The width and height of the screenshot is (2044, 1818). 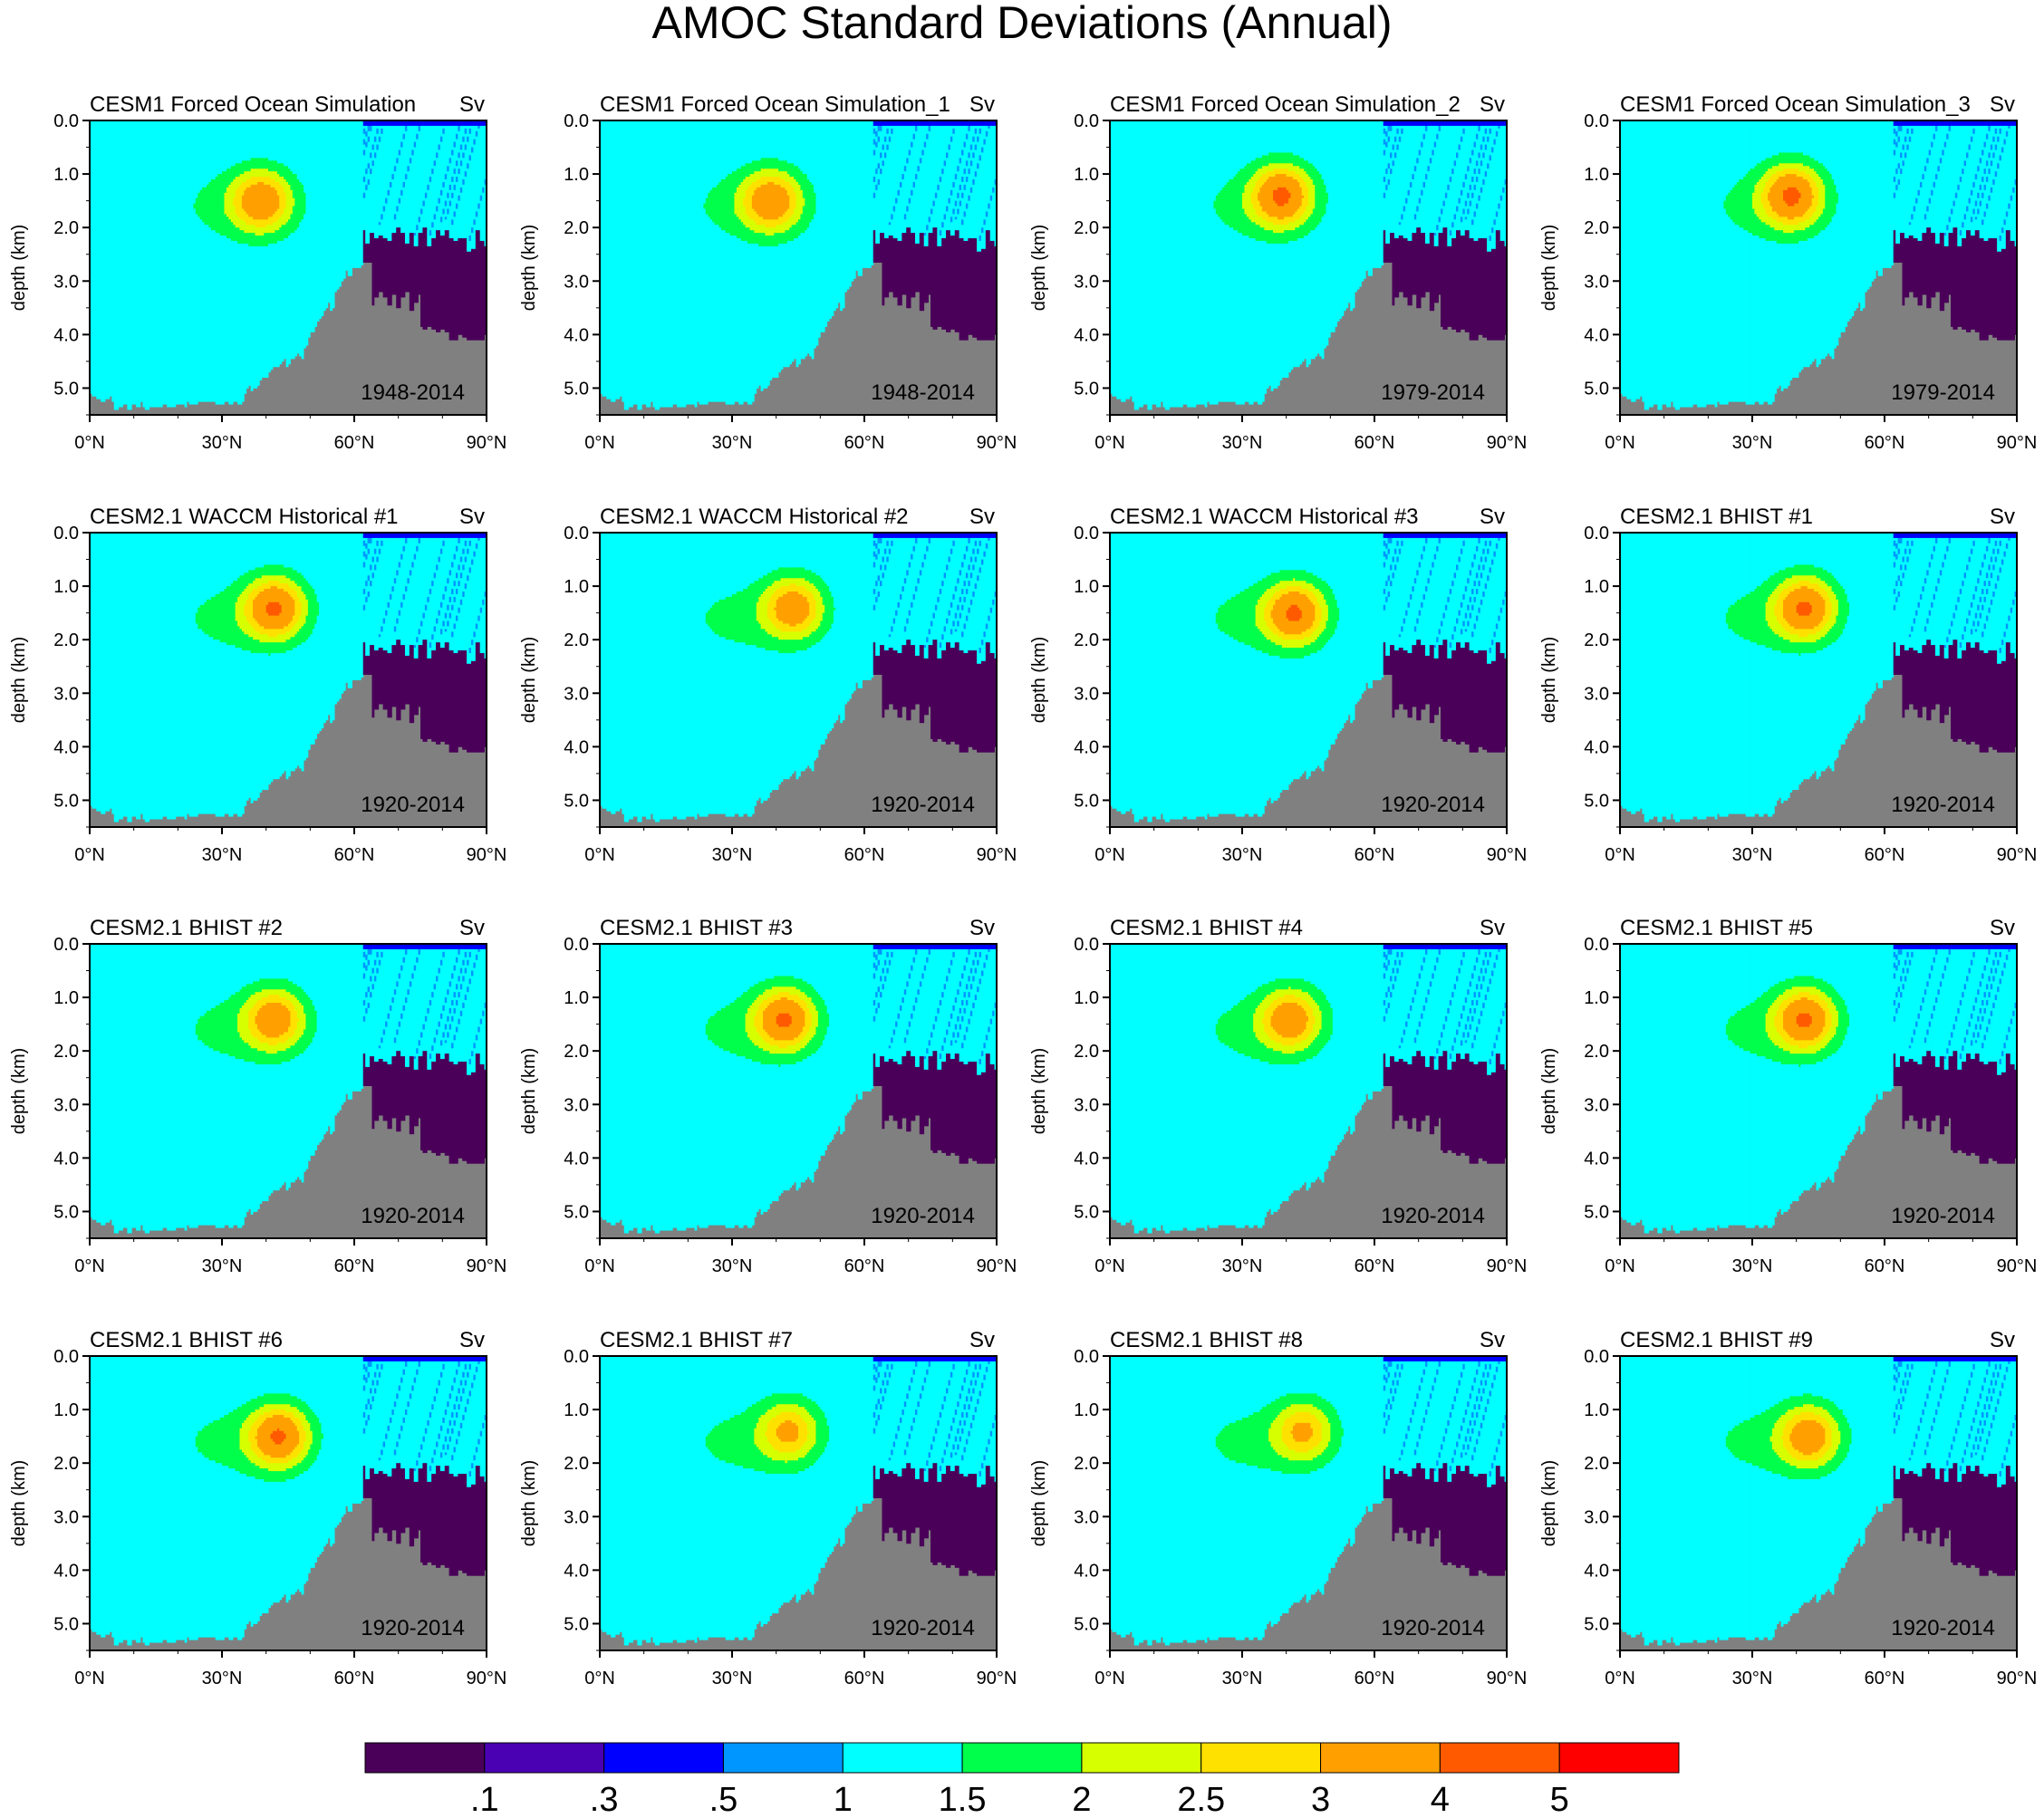 I want to click on y-tick-label: 2.0, so click(x=1086, y=228).